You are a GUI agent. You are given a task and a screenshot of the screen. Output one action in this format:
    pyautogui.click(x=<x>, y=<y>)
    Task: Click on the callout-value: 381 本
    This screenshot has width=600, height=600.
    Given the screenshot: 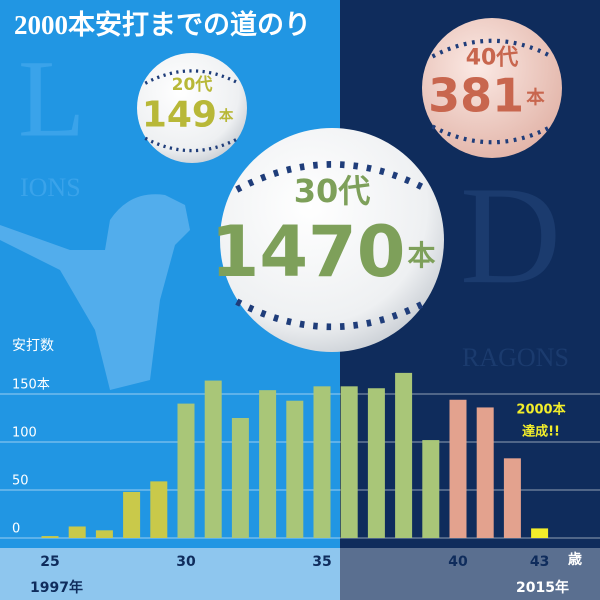 What is the action you would take?
    pyautogui.click(x=486, y=95)
    